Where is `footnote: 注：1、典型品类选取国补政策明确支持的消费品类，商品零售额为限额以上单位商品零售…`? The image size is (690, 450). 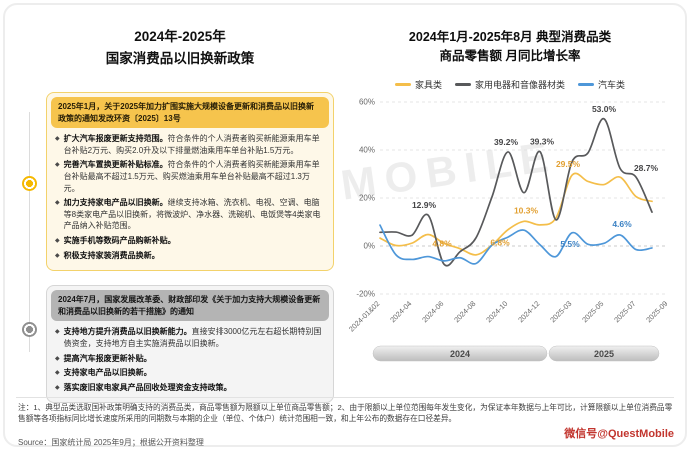 footnote: 注：1、典型品类选取国补政策明确支持的消费品类，商品零售额为限额以上单位商品零售… is located at coordinates (345, 413).